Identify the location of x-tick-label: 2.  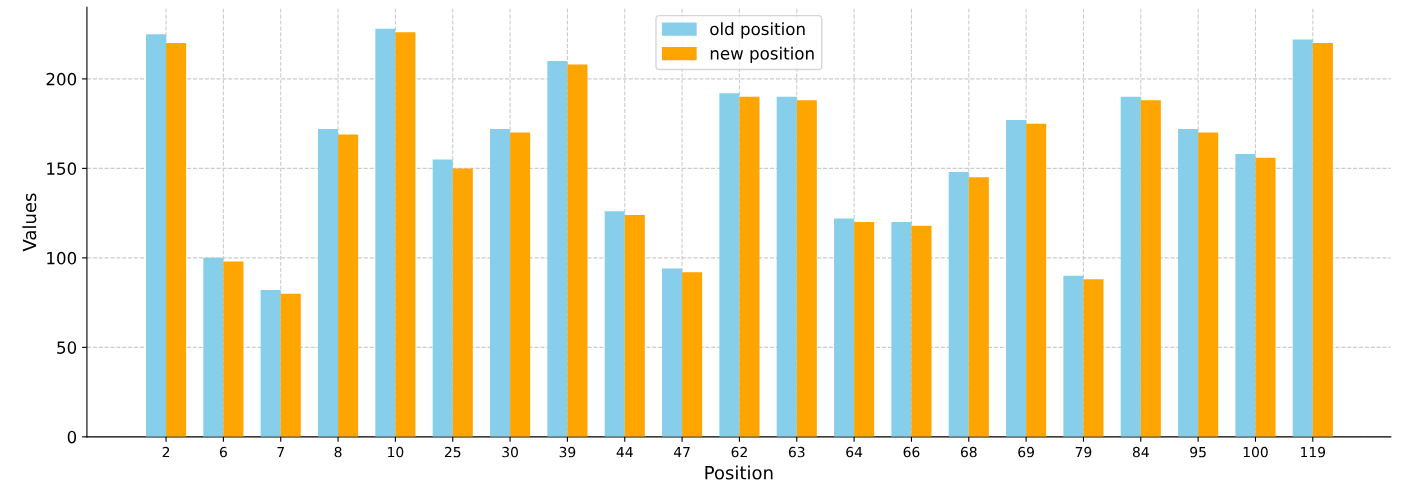
(166, 452).